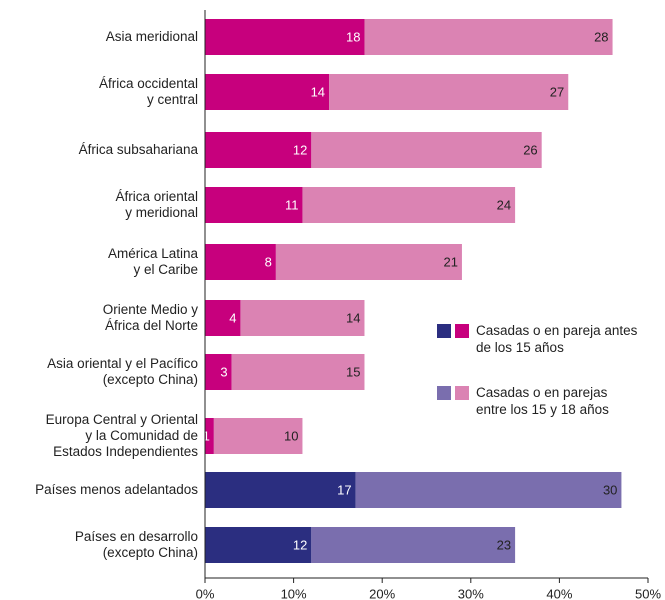  Describe the element at coordinates (648, 593) in the screenshot. I see `x-tick-label: 50%` at that location.